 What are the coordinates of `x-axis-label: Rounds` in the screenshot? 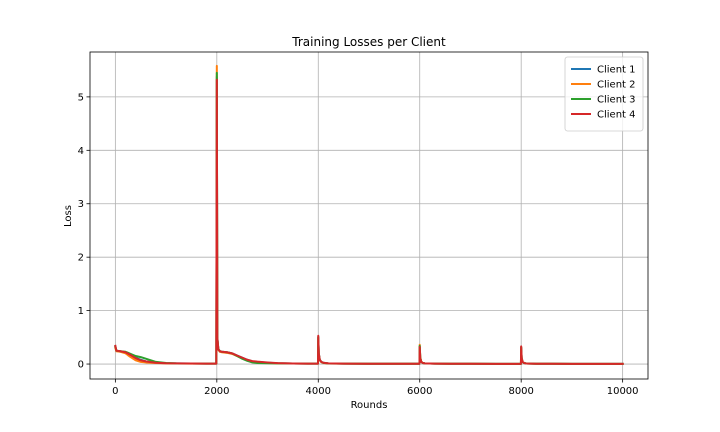 It's located at (369, 405).